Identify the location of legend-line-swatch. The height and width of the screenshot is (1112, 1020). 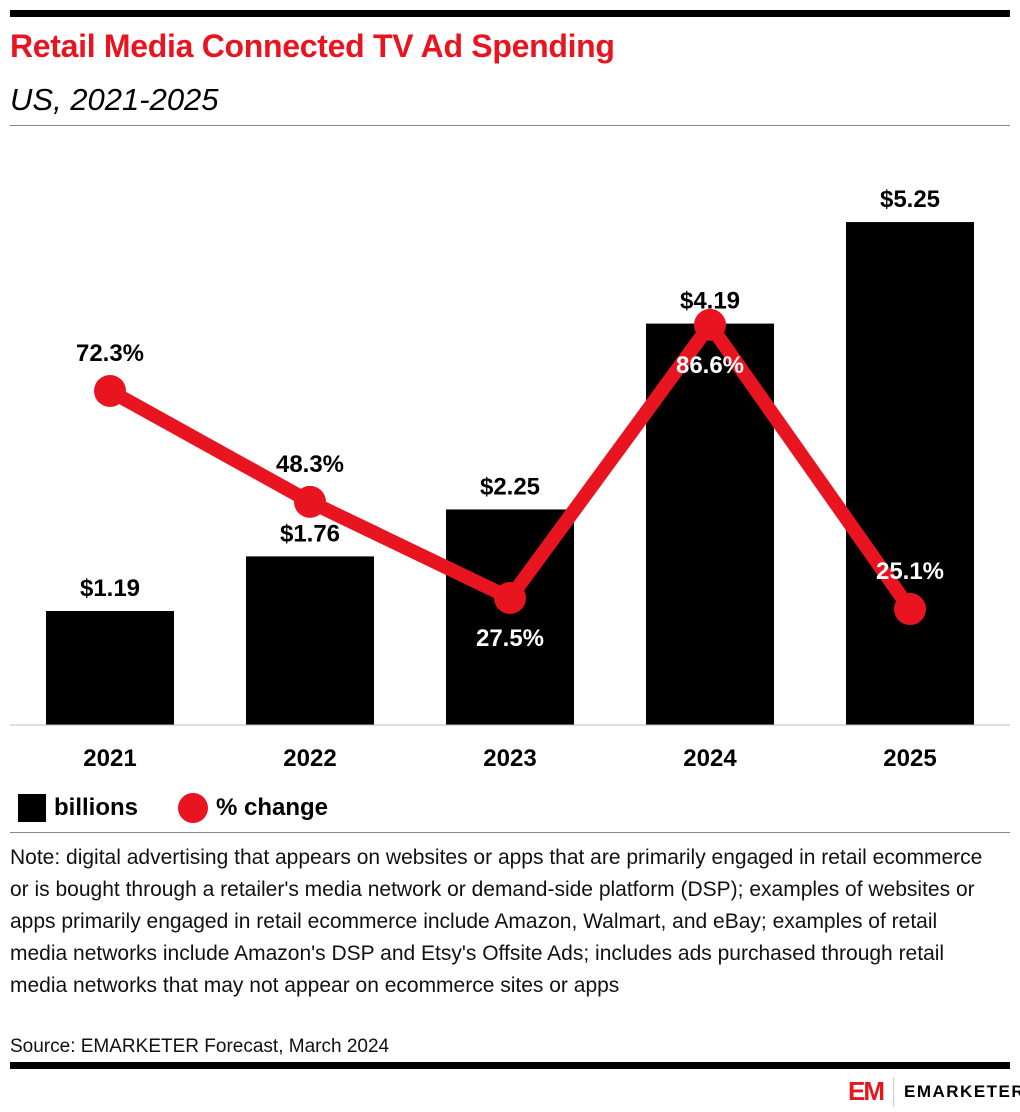
(193, 808).